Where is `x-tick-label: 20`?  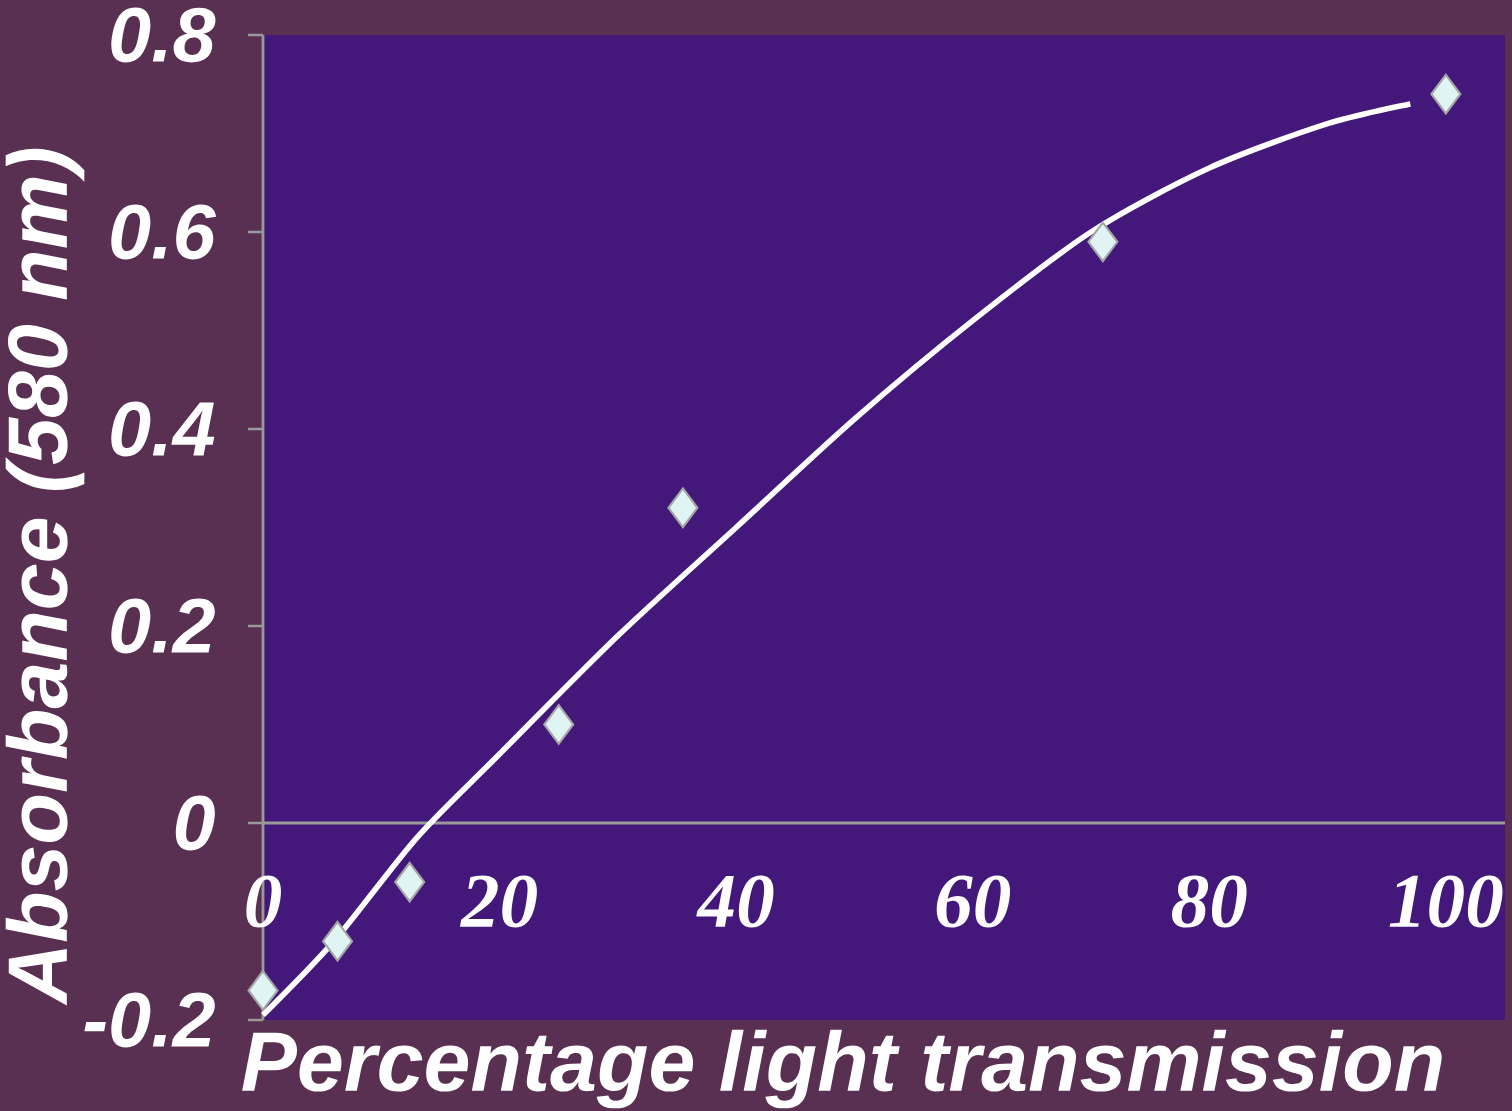 x-tick-label: 20 is located at coordinates (498, 901).